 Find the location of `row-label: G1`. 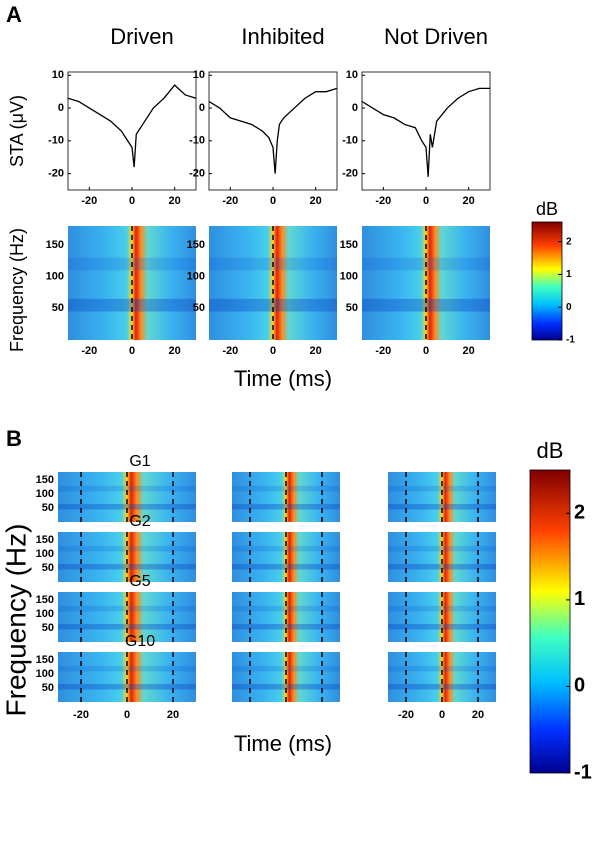

row-label: G1 is located at coordinates (139, 461).